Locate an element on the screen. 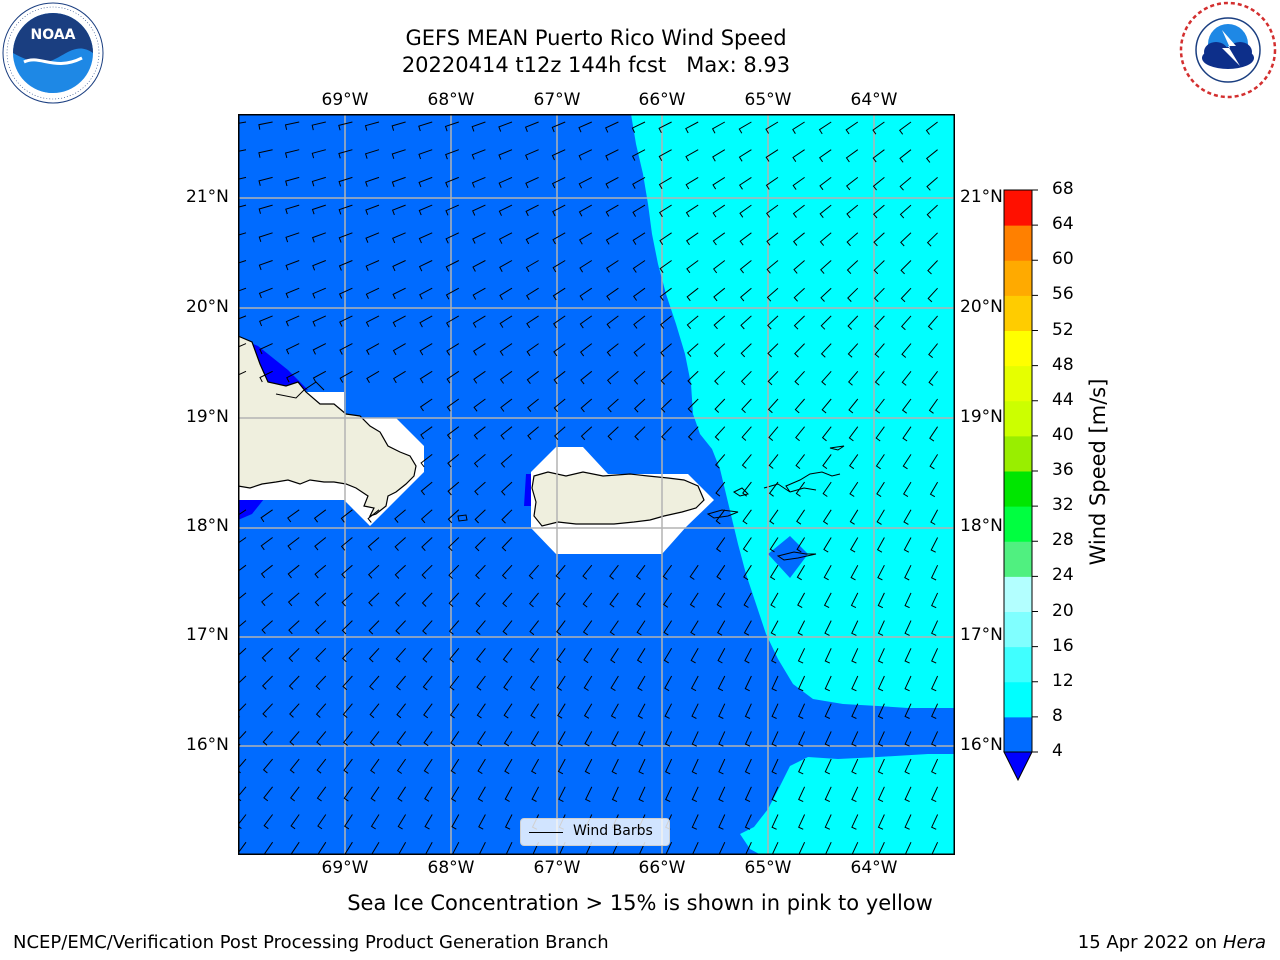 This screenshot has height=960, width=1280. legend-label: Wind Barbs is located at coordinates (613, 831).